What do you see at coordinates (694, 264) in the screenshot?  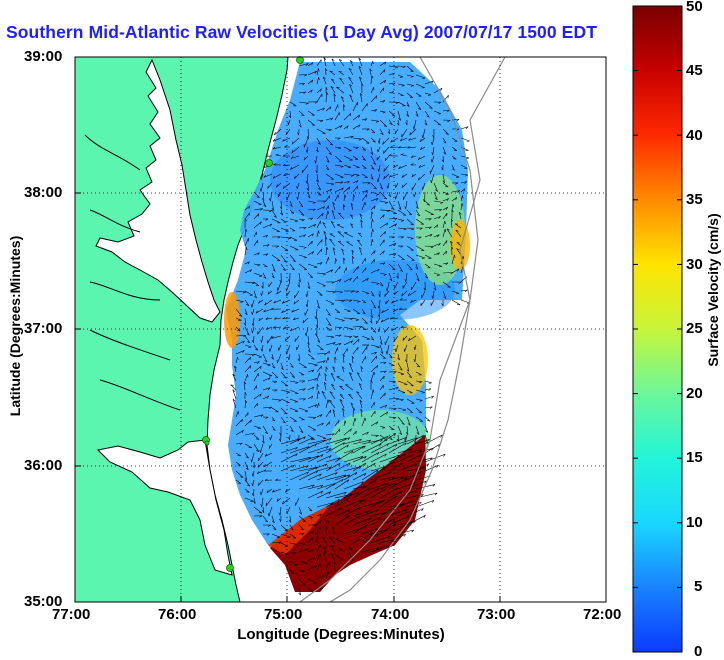 I see `colorbar-tick-label: 30` at bounding box center [694, 264].